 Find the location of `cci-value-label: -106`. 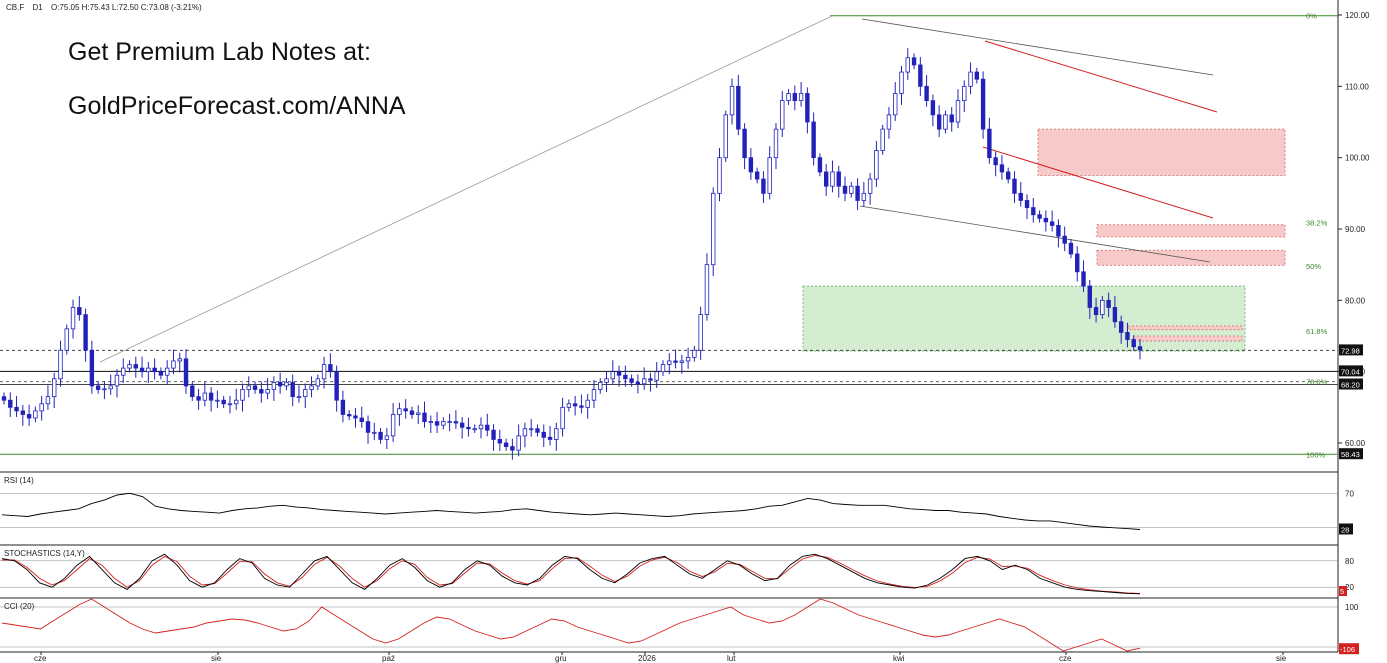

cci-value-label: -106 is located at coordinates (1347, 649).